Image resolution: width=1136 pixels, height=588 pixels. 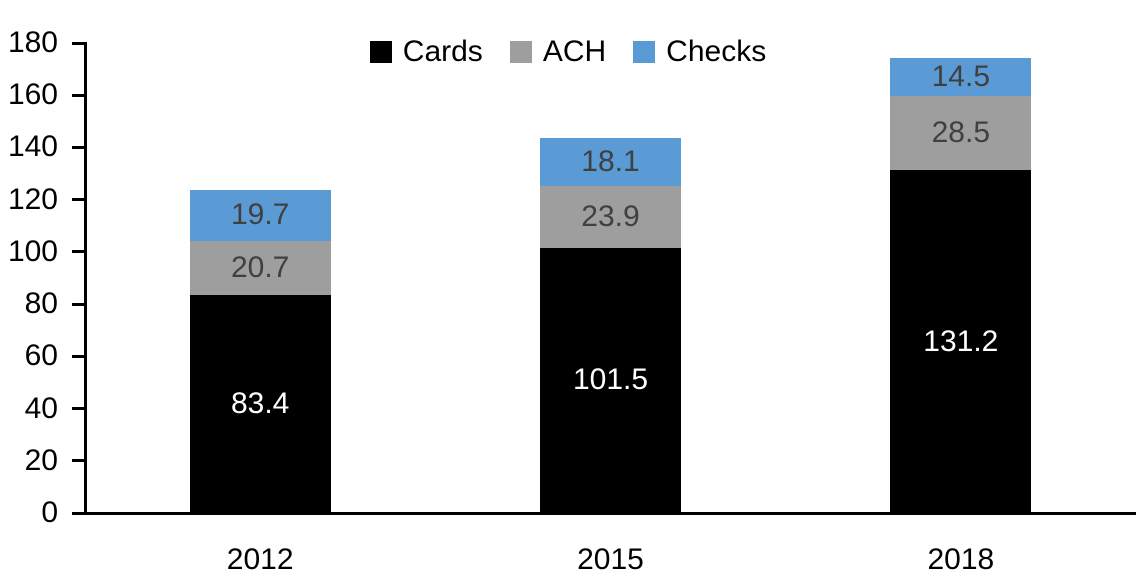 What do you see at coordinates (961, 559) in the screenshot?
I see `x-category-label-2018: 2018` at bounding box center [961, 559].